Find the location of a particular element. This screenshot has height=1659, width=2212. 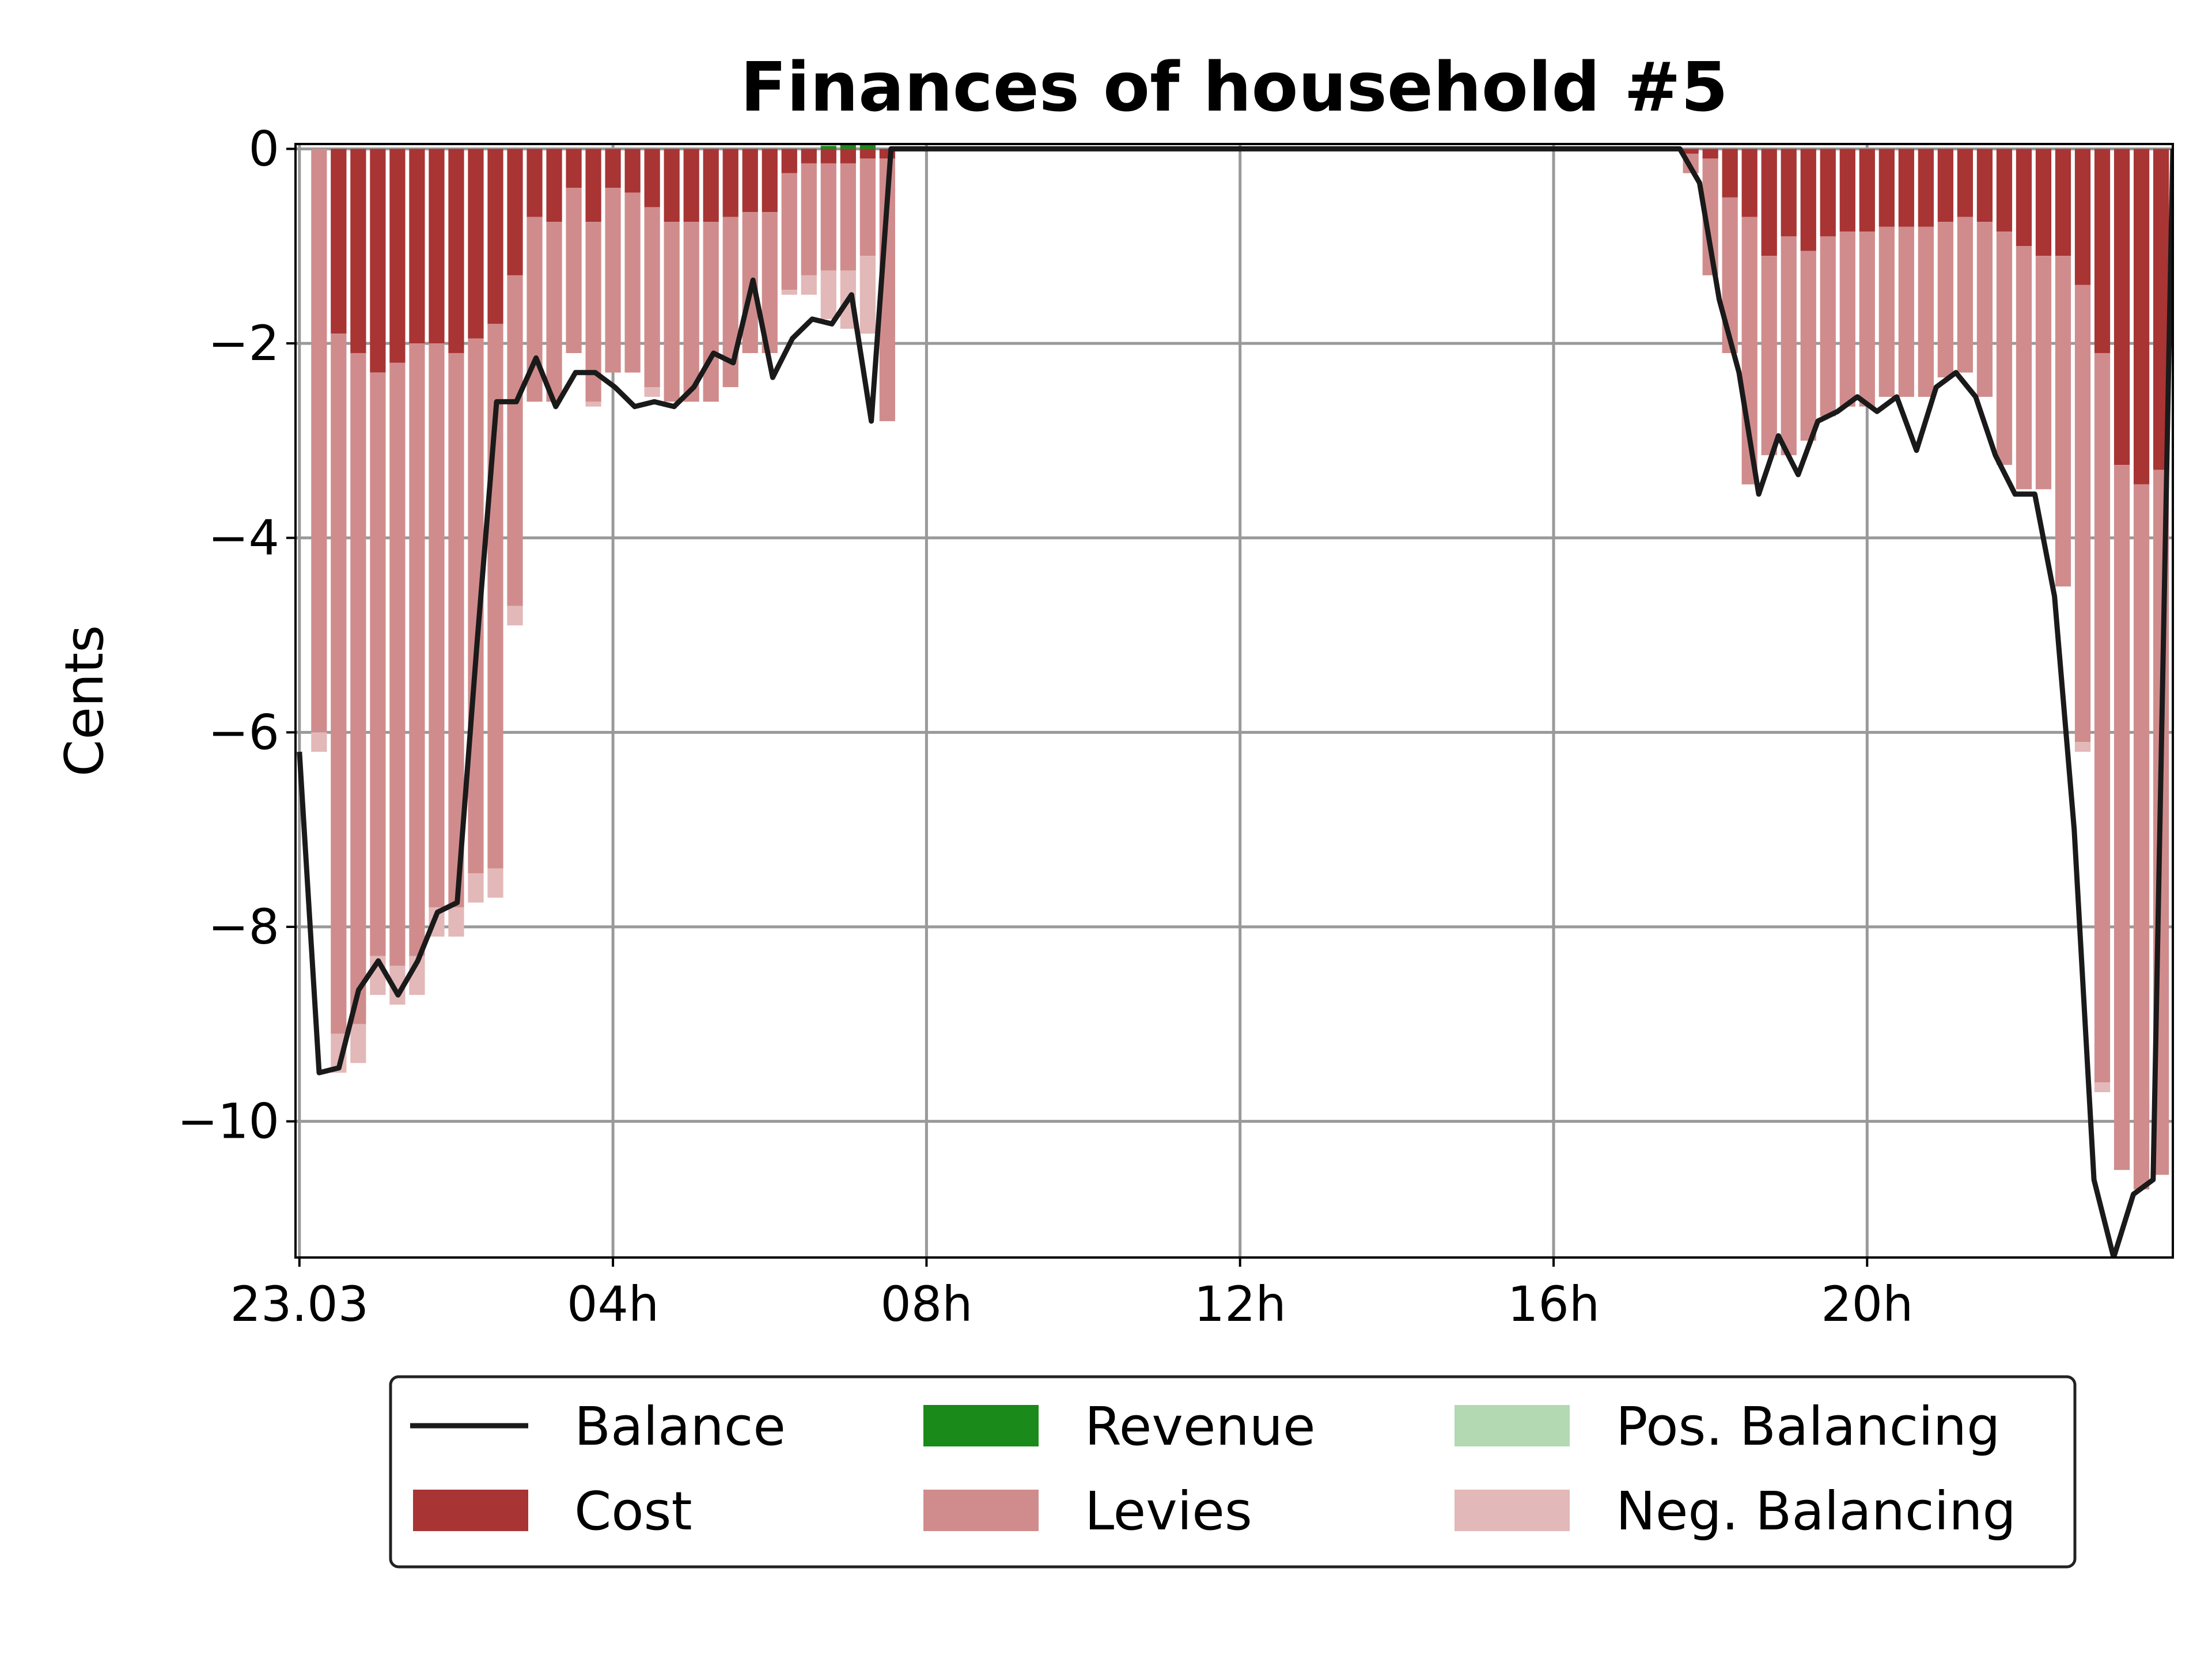

legend-swatch-levies is located at coordinates (981, 1510).